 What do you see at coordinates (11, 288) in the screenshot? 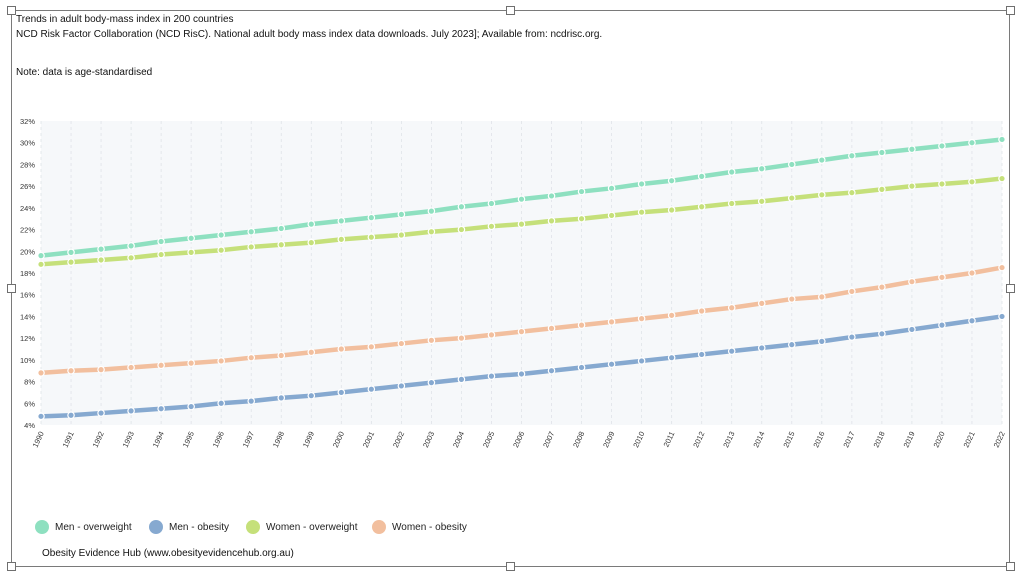
I see `resize-handle-middle-left` at bounding box center [11, 288].